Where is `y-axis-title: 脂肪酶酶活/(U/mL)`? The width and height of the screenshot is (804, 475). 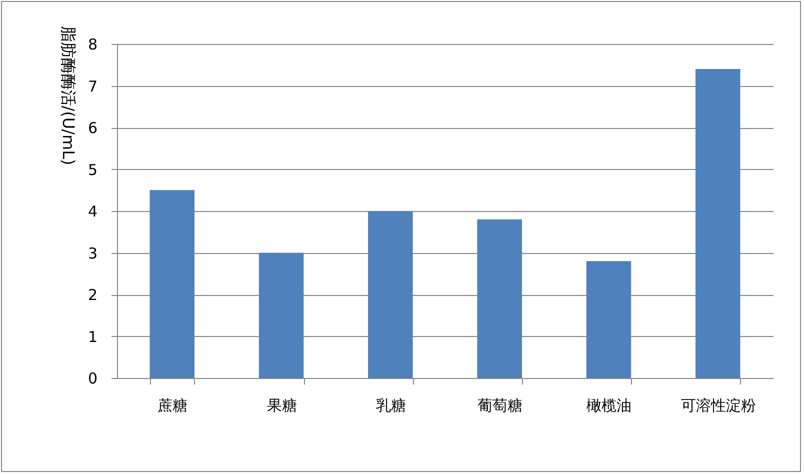
y-axis-title: 脂肪酶酶活/(U/mL) is located at coordinates (68, 96).